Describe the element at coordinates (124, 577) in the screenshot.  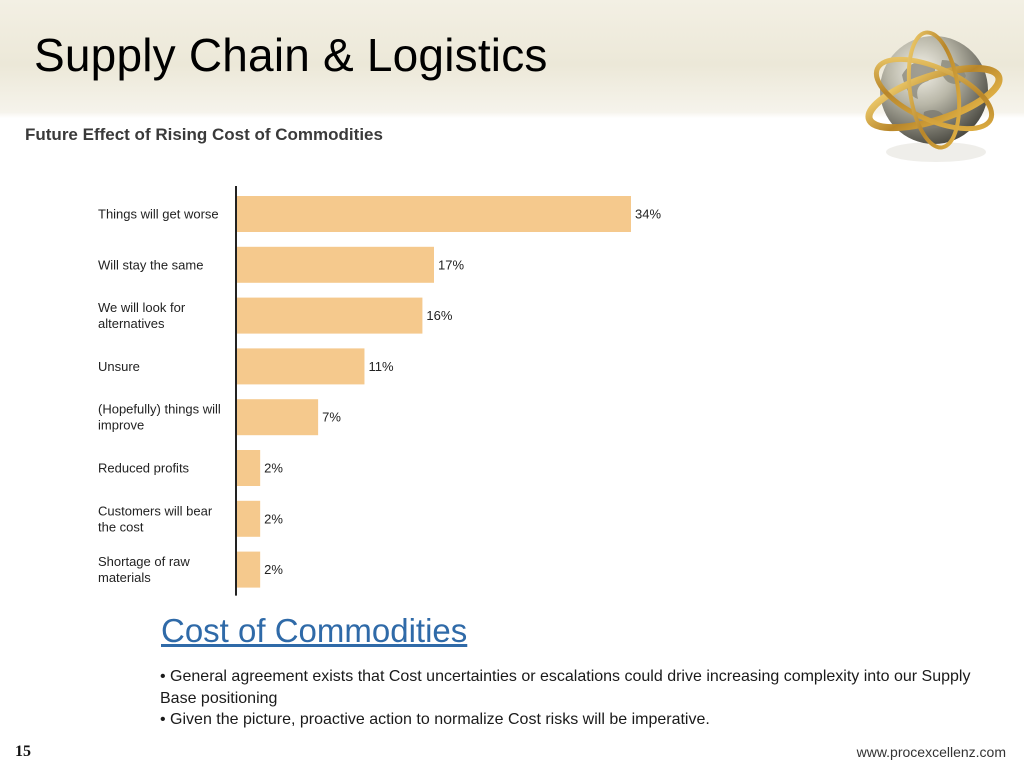
I see `category-label: materials` at that location.